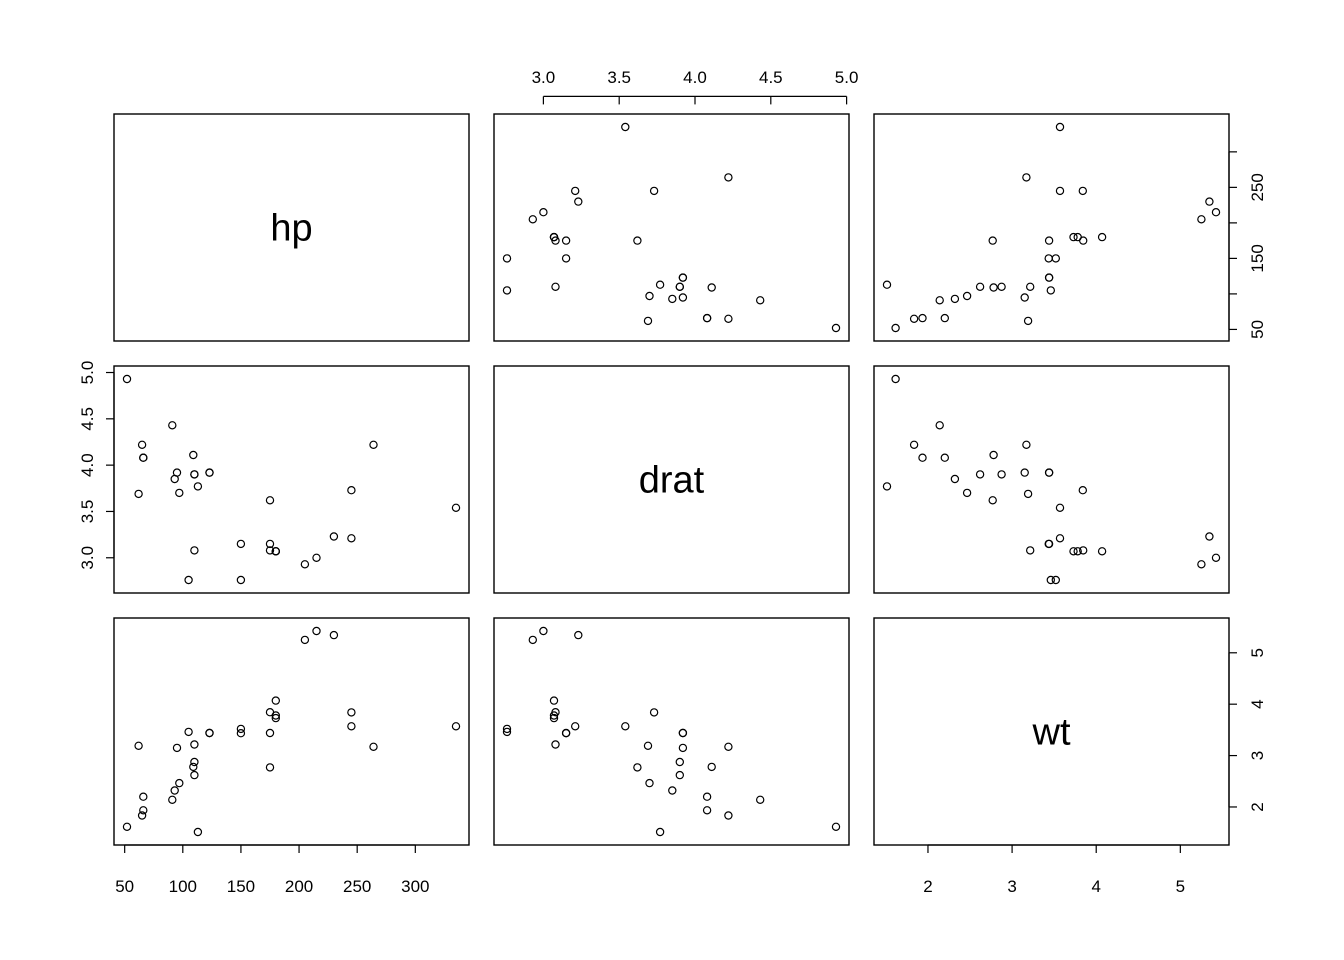 This screenshot has height=960, width=1344. What do you see at coordinates (291, 731) in the screenshot?
I see `panel-wt-vs-hp` at bounding box center [291, 731].